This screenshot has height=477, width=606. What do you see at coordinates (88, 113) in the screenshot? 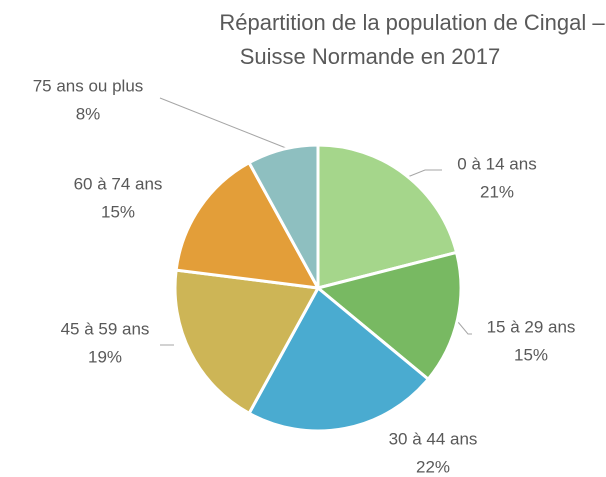
I see `slice-value: 8%` at bounding box center [88, 113].